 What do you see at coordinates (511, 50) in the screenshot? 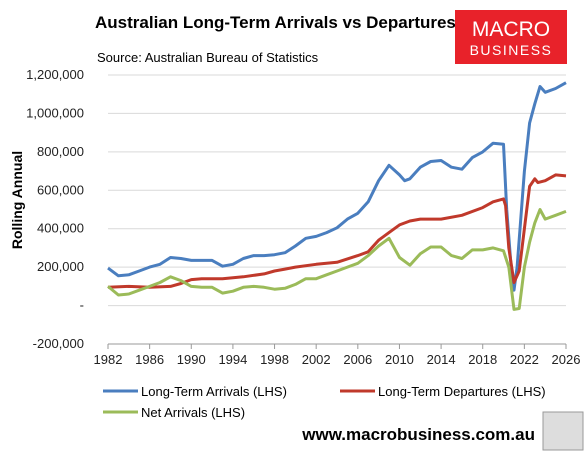
I see `logo-text: BUSINESS` at bounding box center [511, 50].